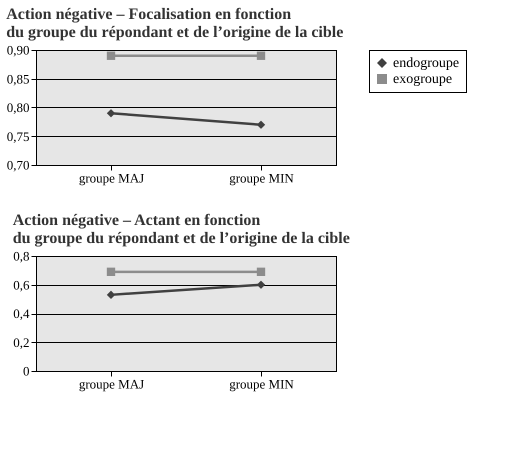 Image resolution: width=516 pixels, height=450 pixels. I want to click on y-tick-label: 0,80, so click(18, 107).